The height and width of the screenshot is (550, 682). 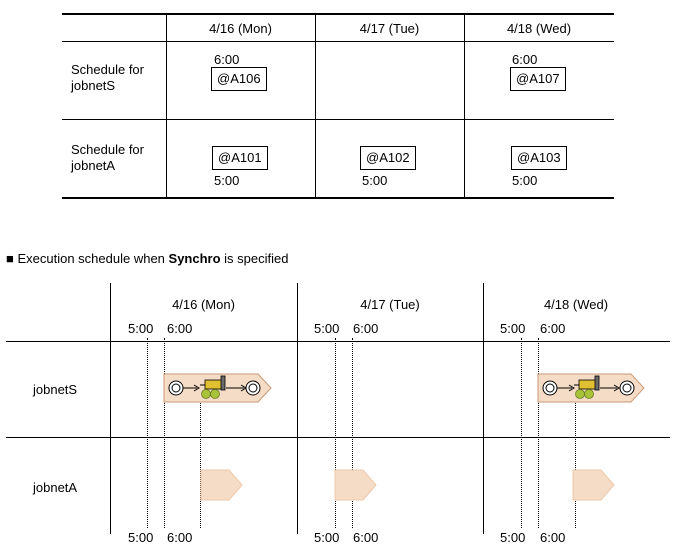 I want to click on table-header-day: 4/16 (Mon), so click(x=240, y=28).